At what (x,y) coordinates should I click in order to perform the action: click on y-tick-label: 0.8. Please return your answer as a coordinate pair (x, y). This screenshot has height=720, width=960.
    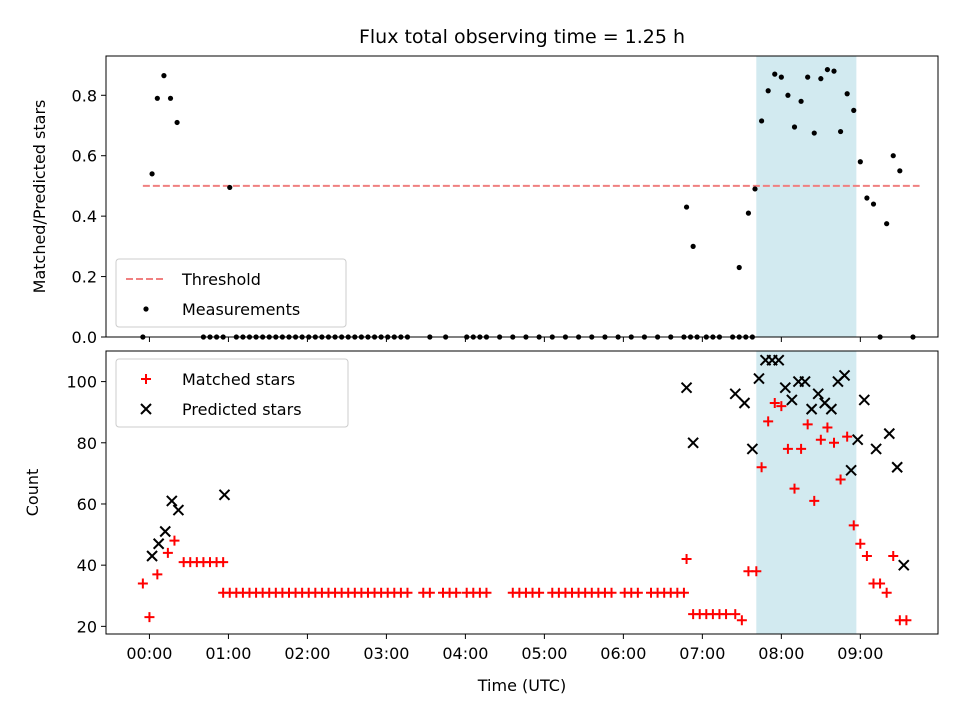
    Looking at the image, I should click on (84, 95).